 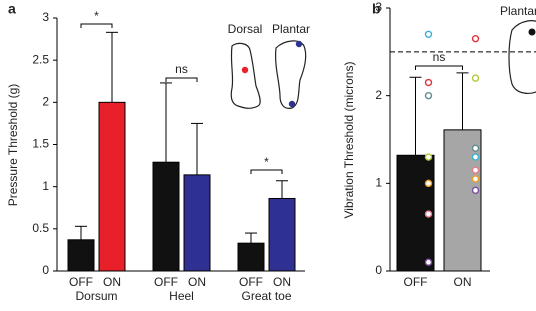 I want to click on y-tick-label: 1.5, so click(x=40, y=144).